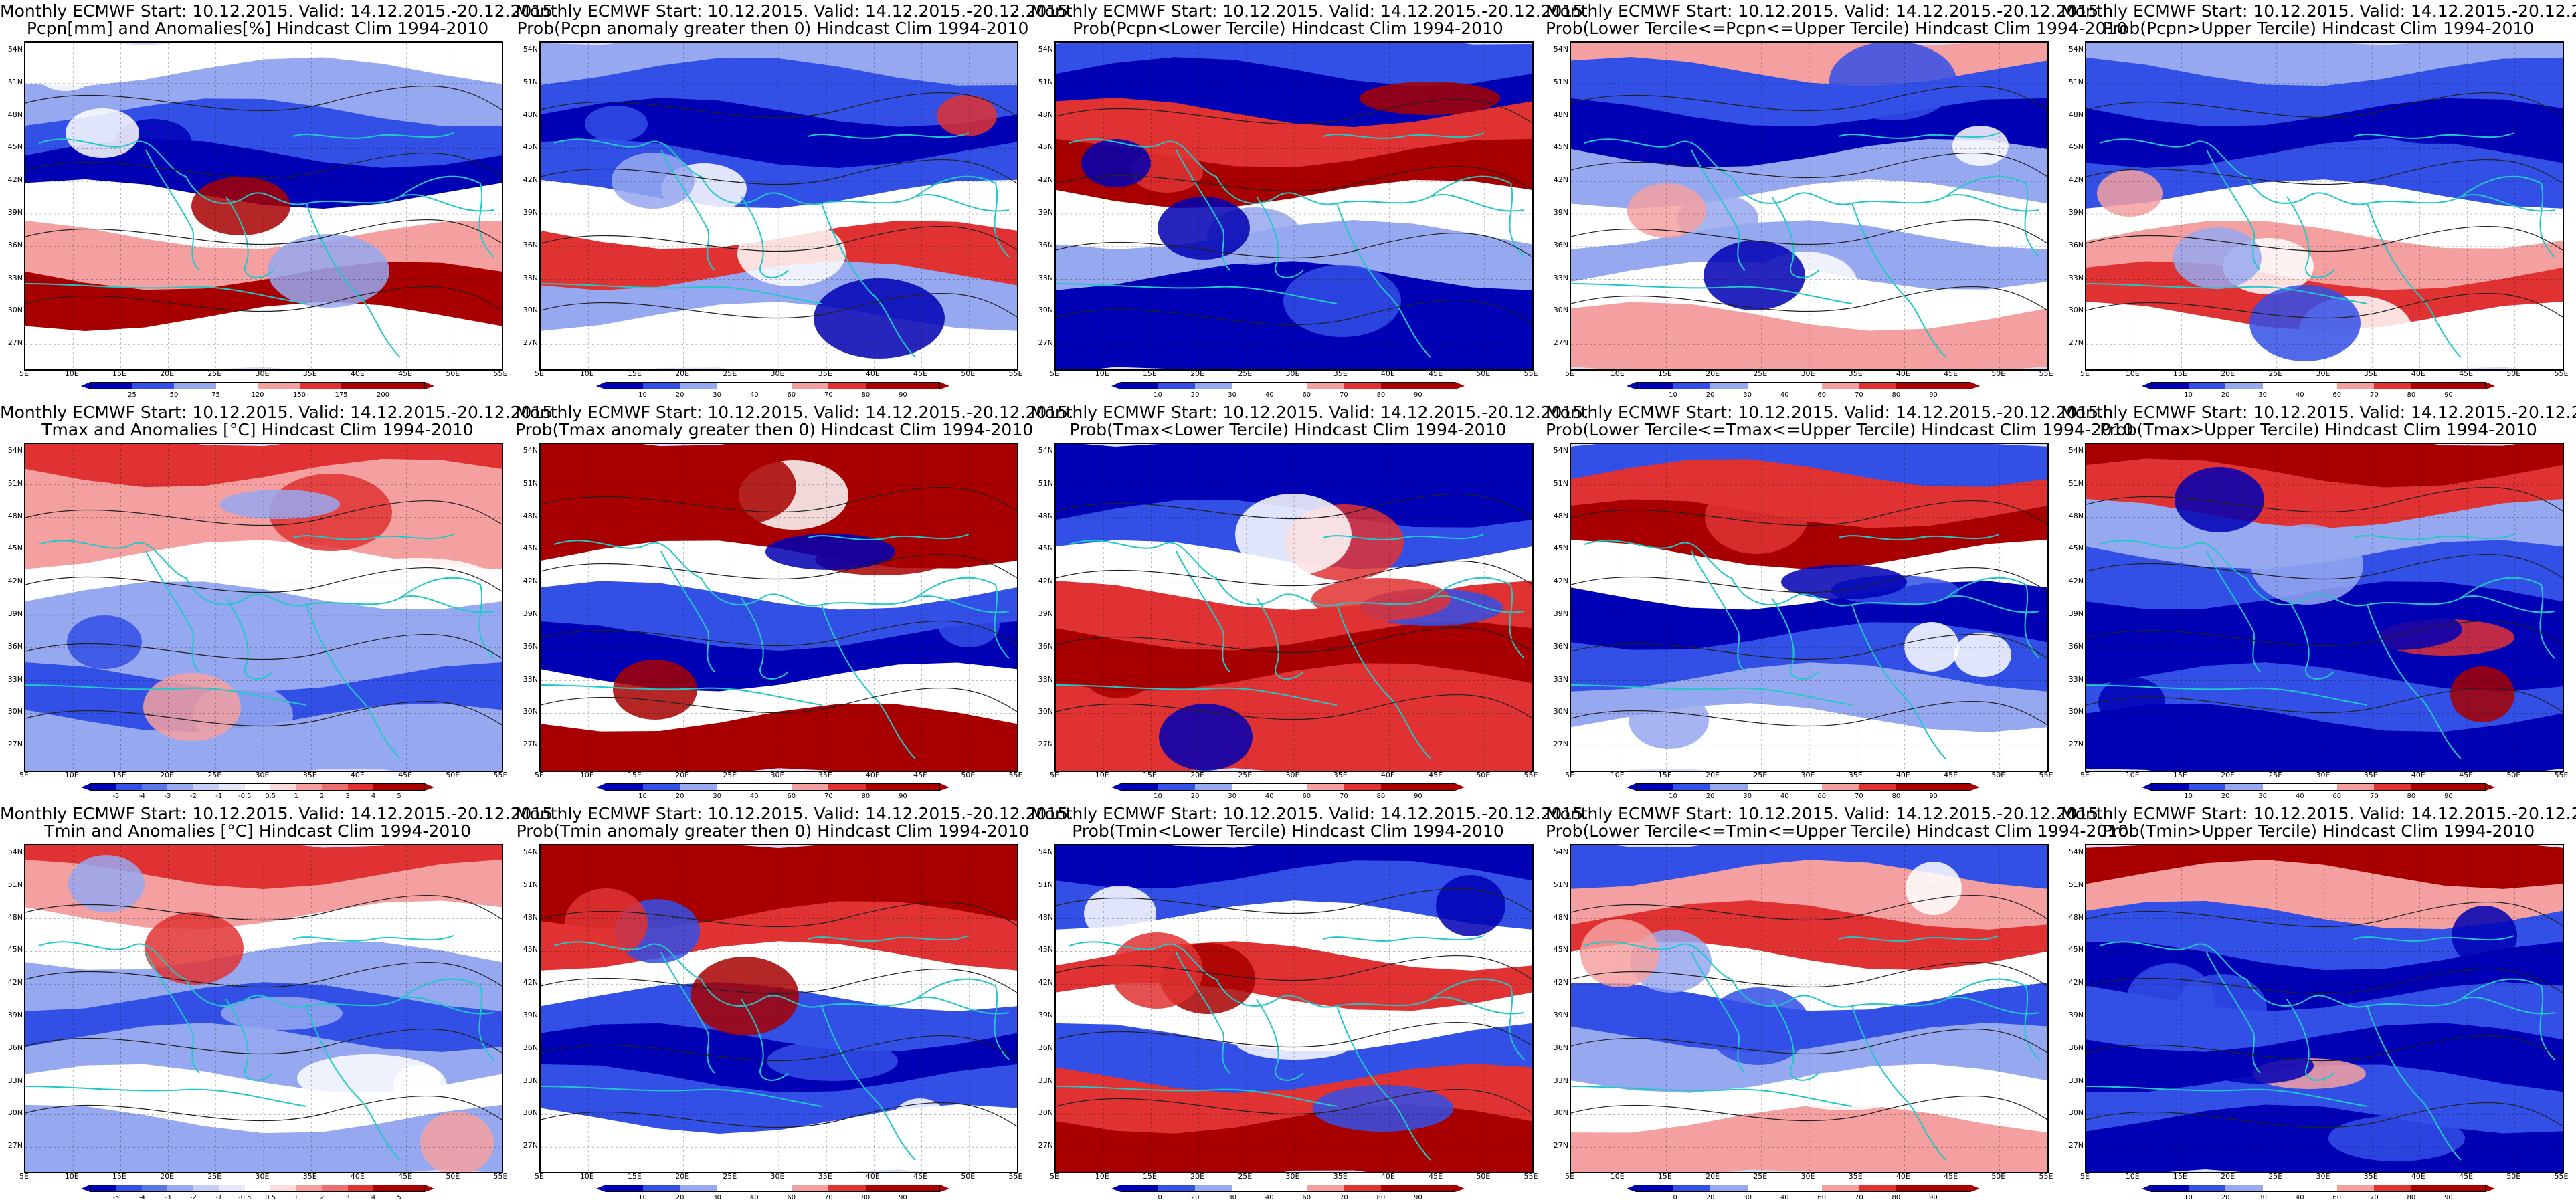 The width and height of the screenshot is (2576, 1204). I want to click on longitude-label: 50E, so click(1998, 1176).